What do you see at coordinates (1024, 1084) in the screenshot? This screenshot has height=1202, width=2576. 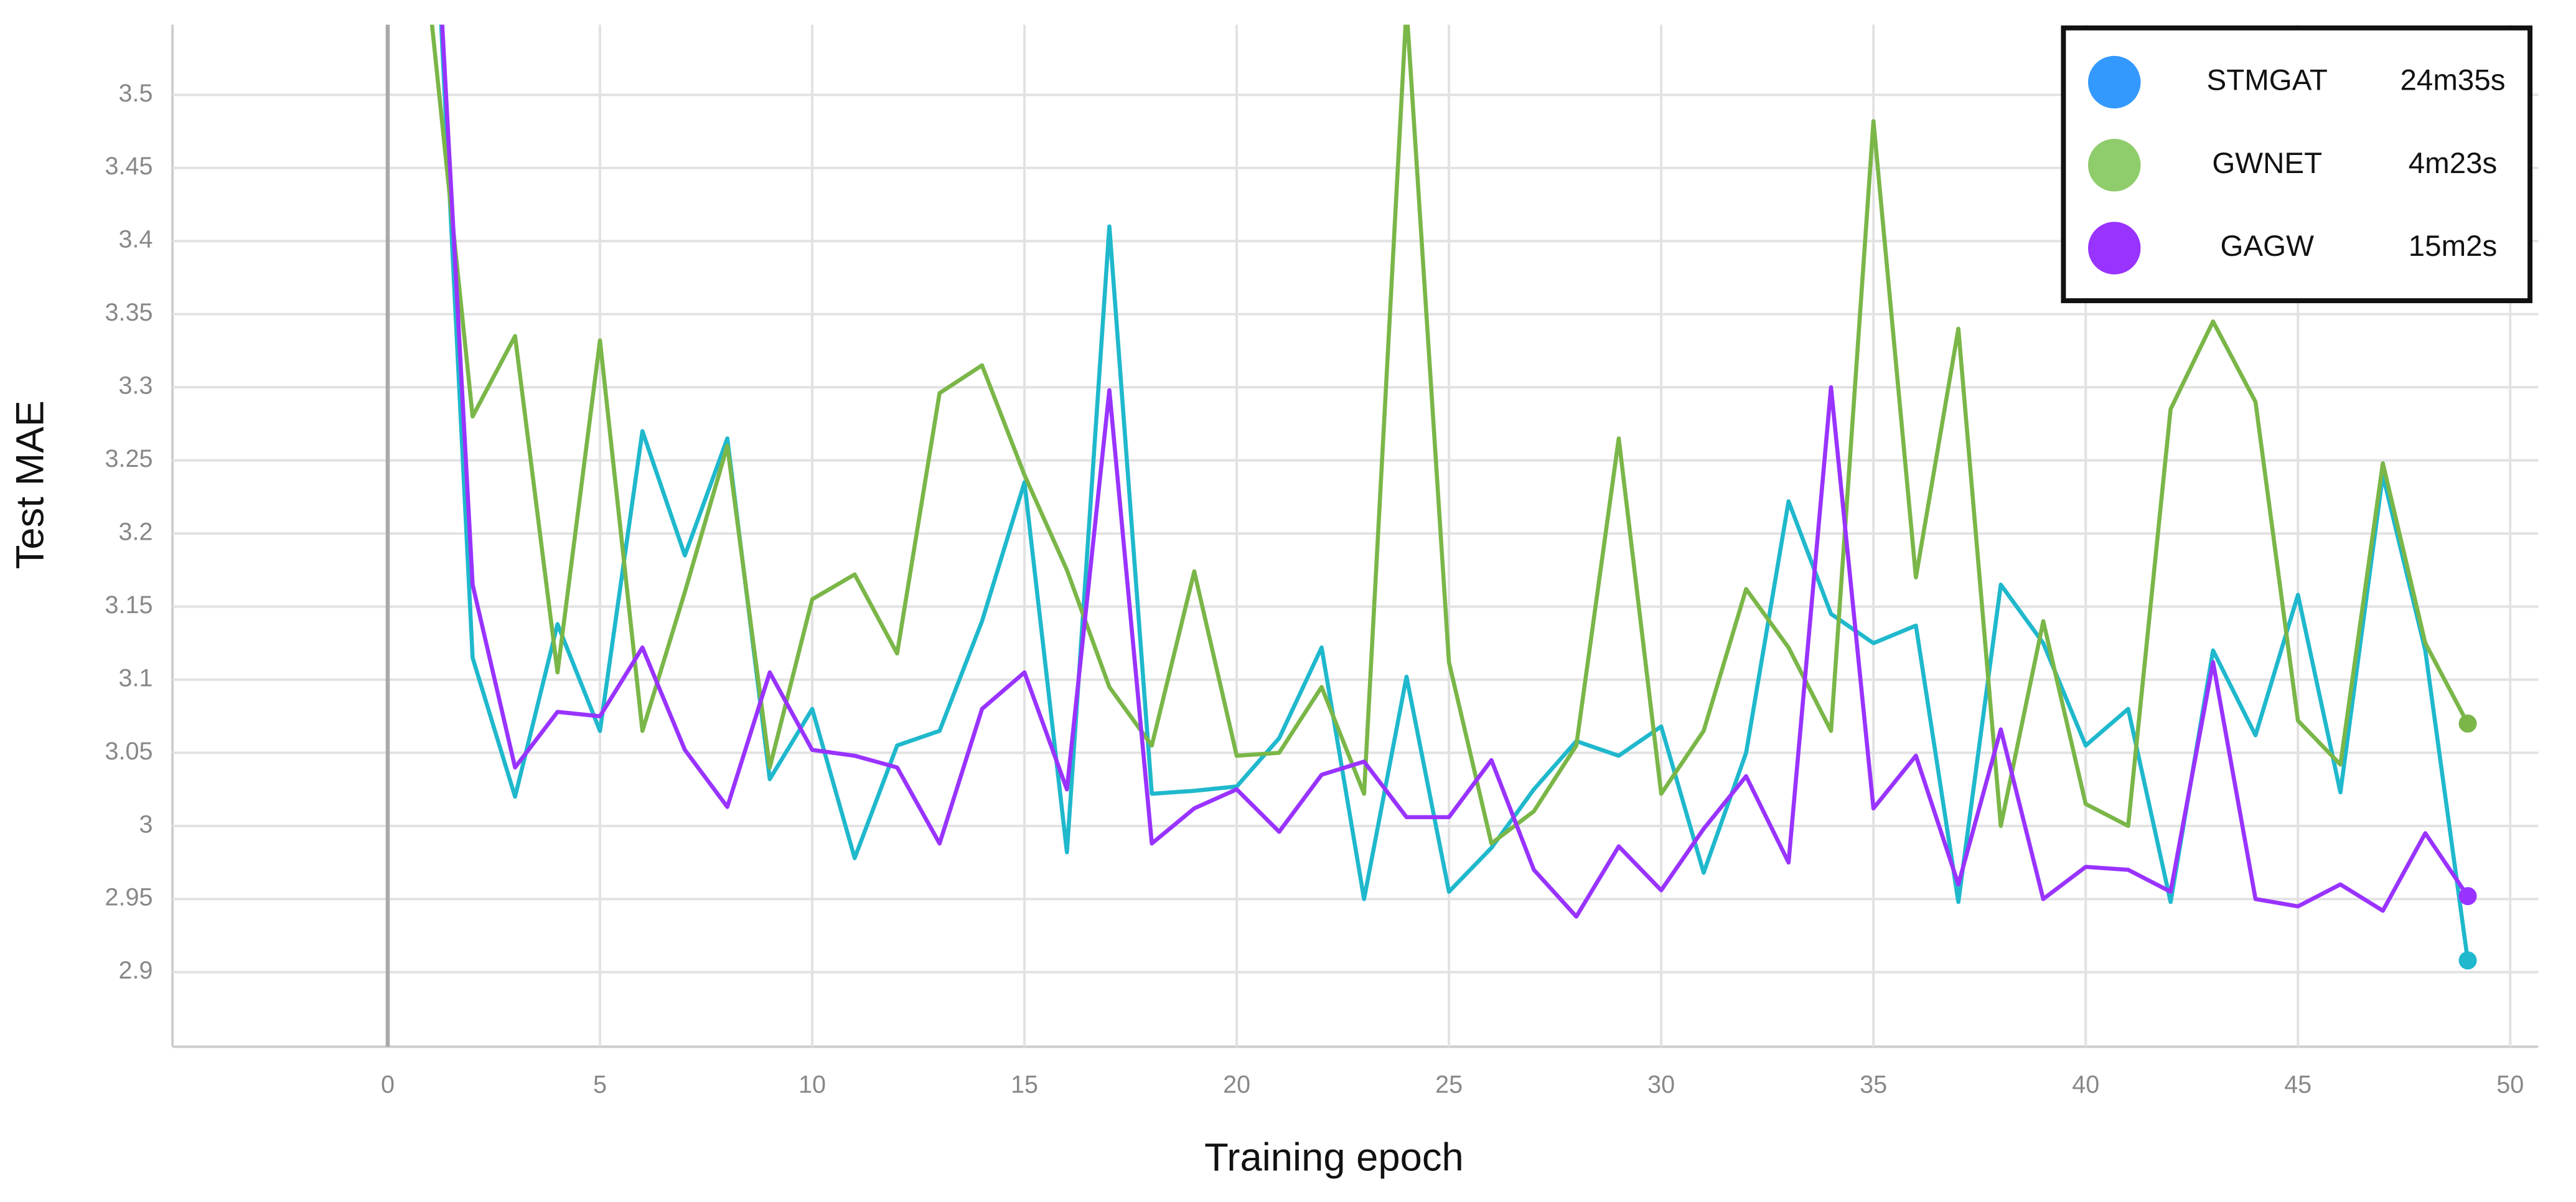 I see `x-tick-label: 15` at bounding box center [1024, 1084].